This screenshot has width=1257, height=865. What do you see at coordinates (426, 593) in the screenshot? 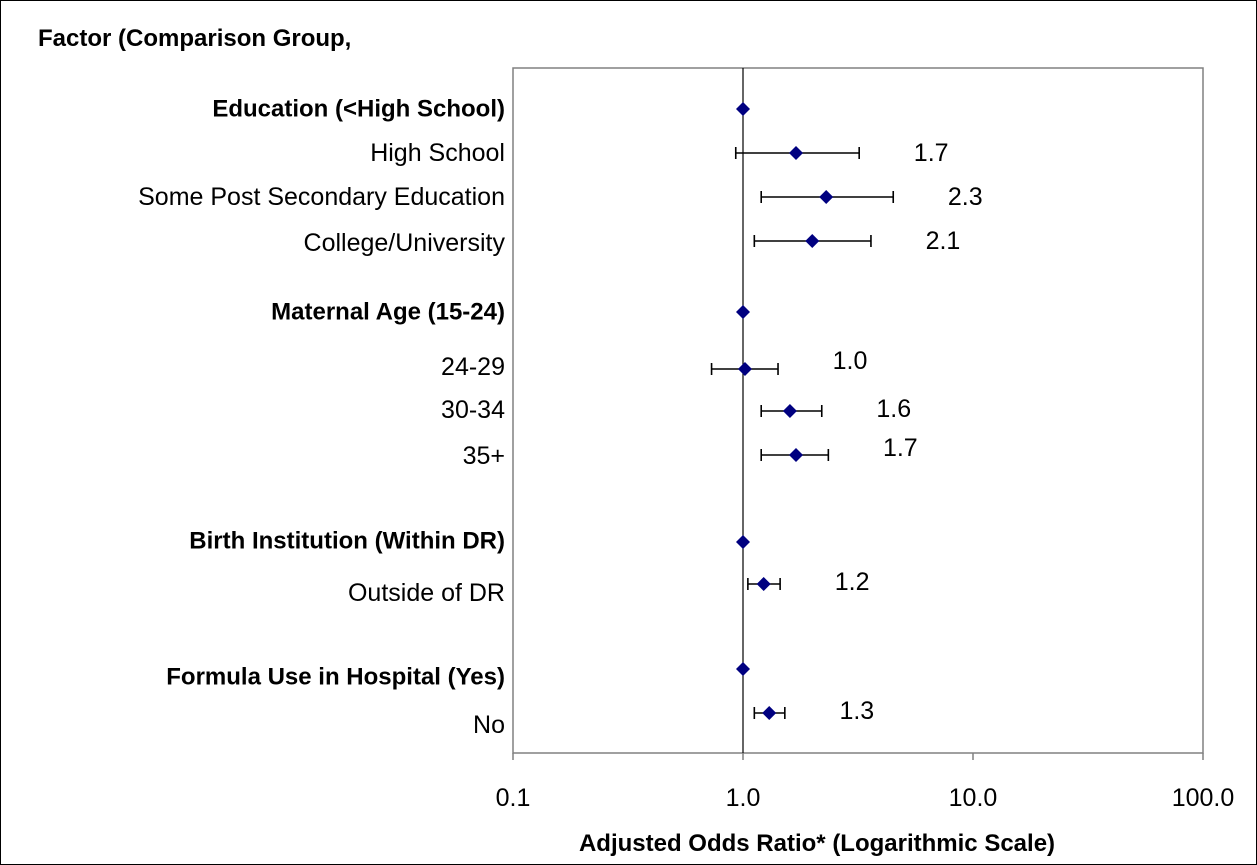
I see `row-label: Outside of DR` at bounding box center [426, 593].